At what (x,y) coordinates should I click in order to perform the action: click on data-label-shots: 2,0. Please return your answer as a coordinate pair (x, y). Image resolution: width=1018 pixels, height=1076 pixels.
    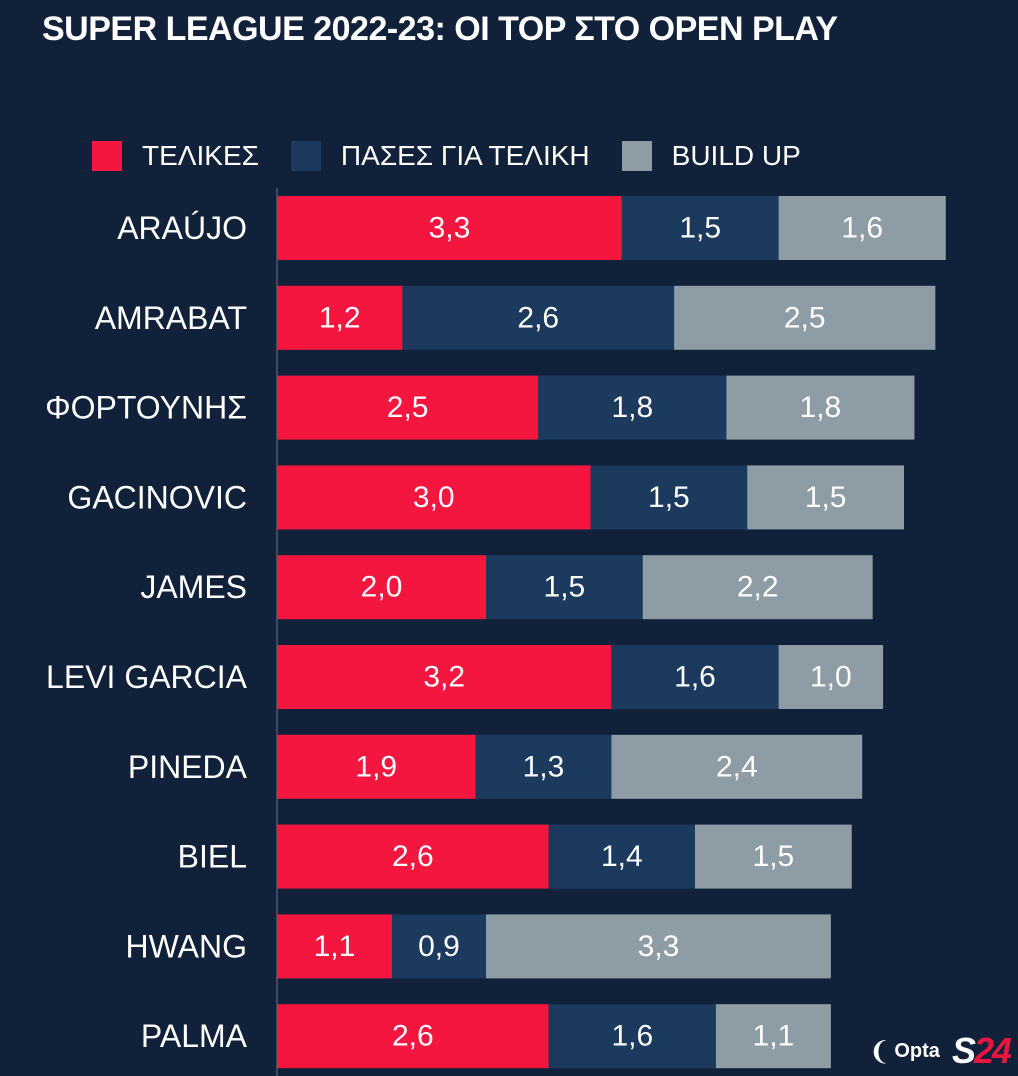
    Looking at the image, I should click on (382, 587).